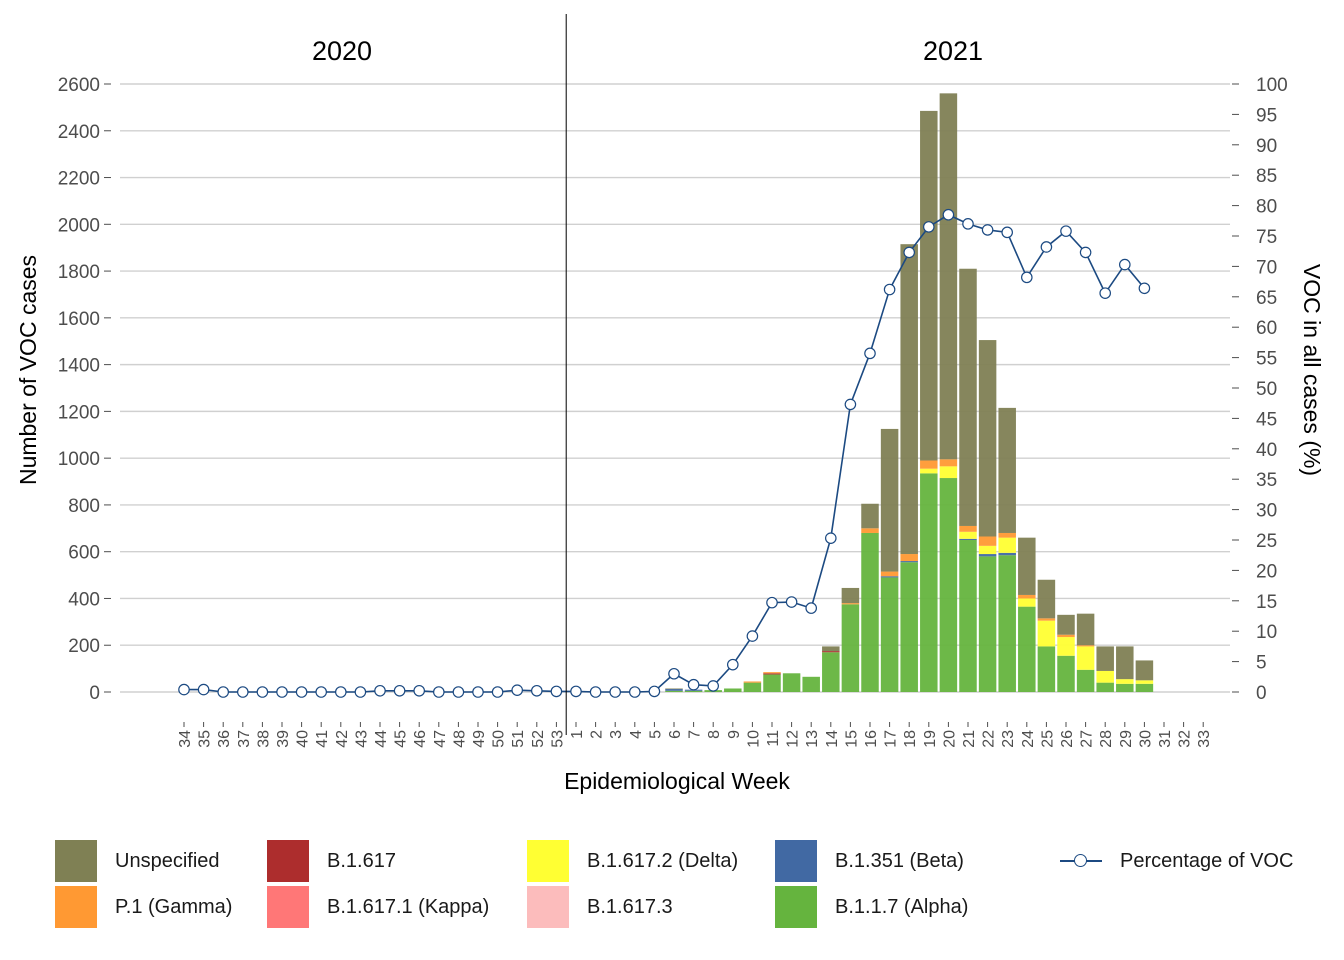 Image resolution: width=1344 pixels, height=960 pixels. Describe the element at coordinates (753, 739) in the screenshot. I see `x-tick-label: 10` at that location.